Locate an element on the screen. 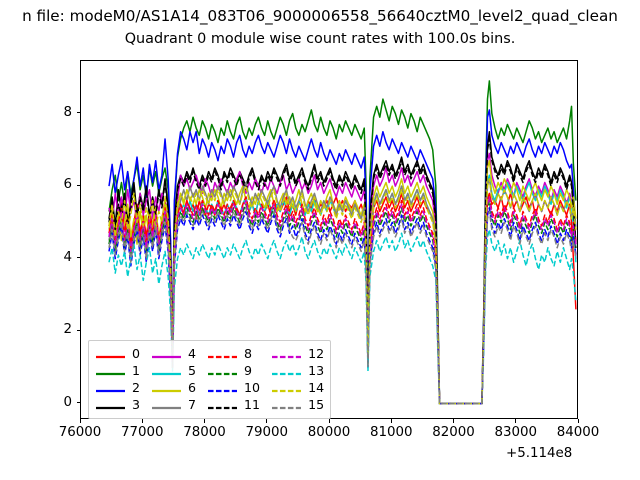  x-tick-label: 78000 is located at coordinates (204, 432).